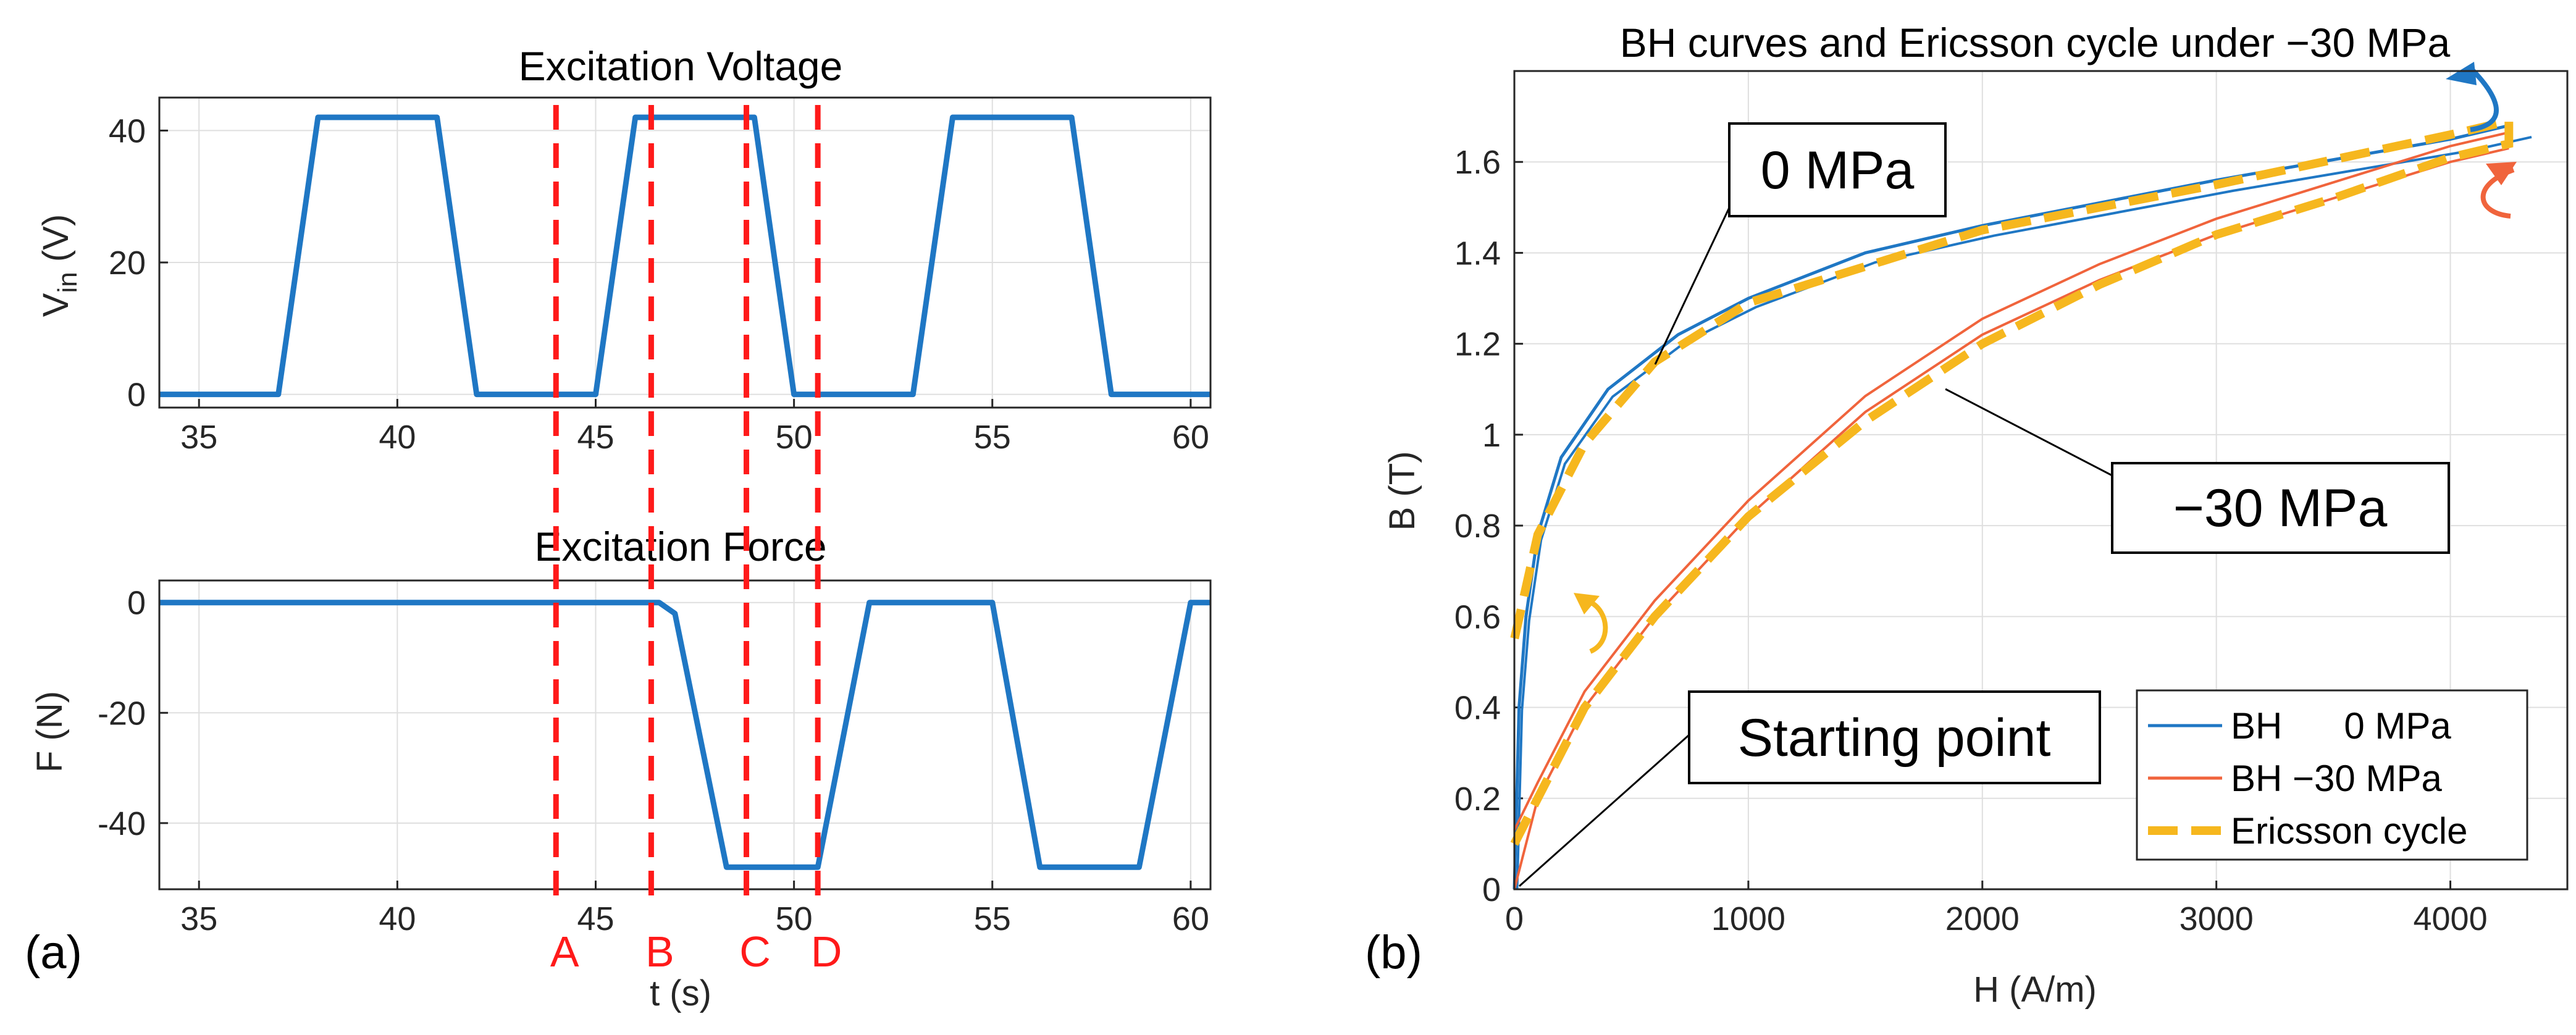 The height and width of the screenshot is (1035, 2576). Describe the element at coordinates (2035, 990) in the screenshot. I see `bh-x-label: H (A/m)` at that location.